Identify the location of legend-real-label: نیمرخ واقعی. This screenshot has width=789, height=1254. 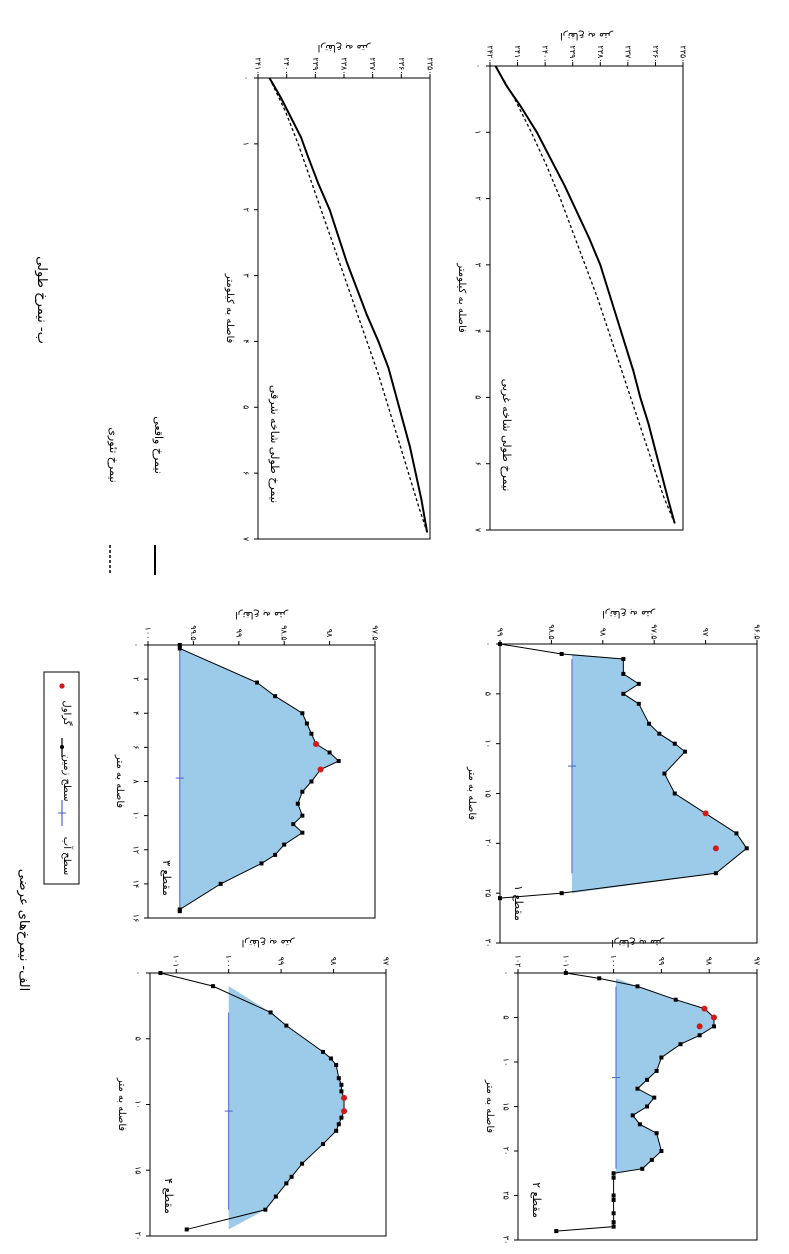
(158, 445).